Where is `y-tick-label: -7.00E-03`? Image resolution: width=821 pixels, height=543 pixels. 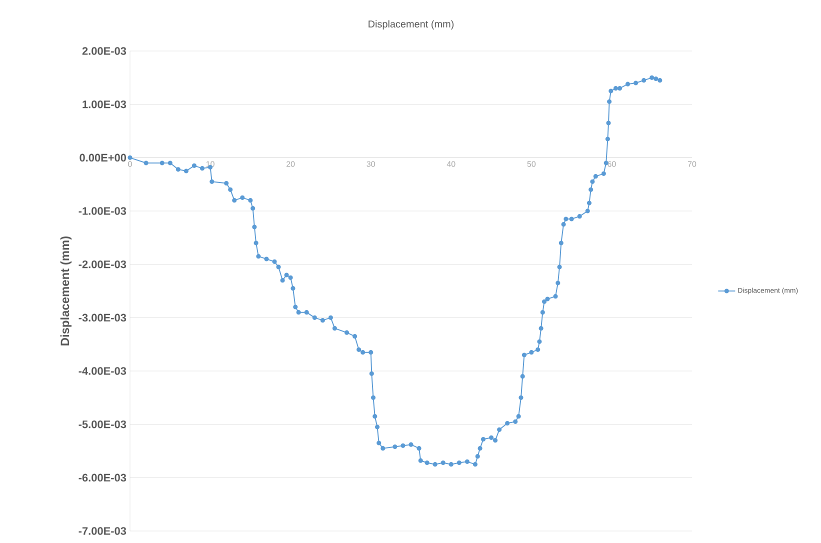 y-tick-label: -7.00E-03 is located at coordinates (102, 531).